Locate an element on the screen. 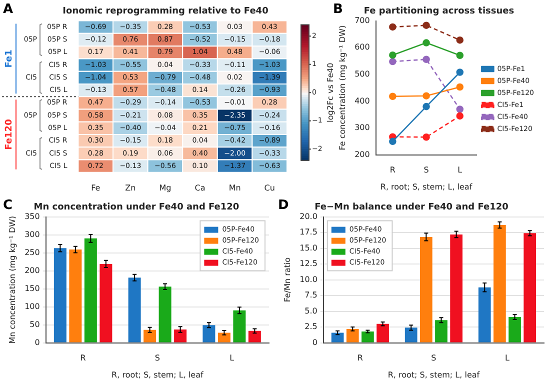 The image size is (550, 384). text: C is located at coordinates (8, 205).